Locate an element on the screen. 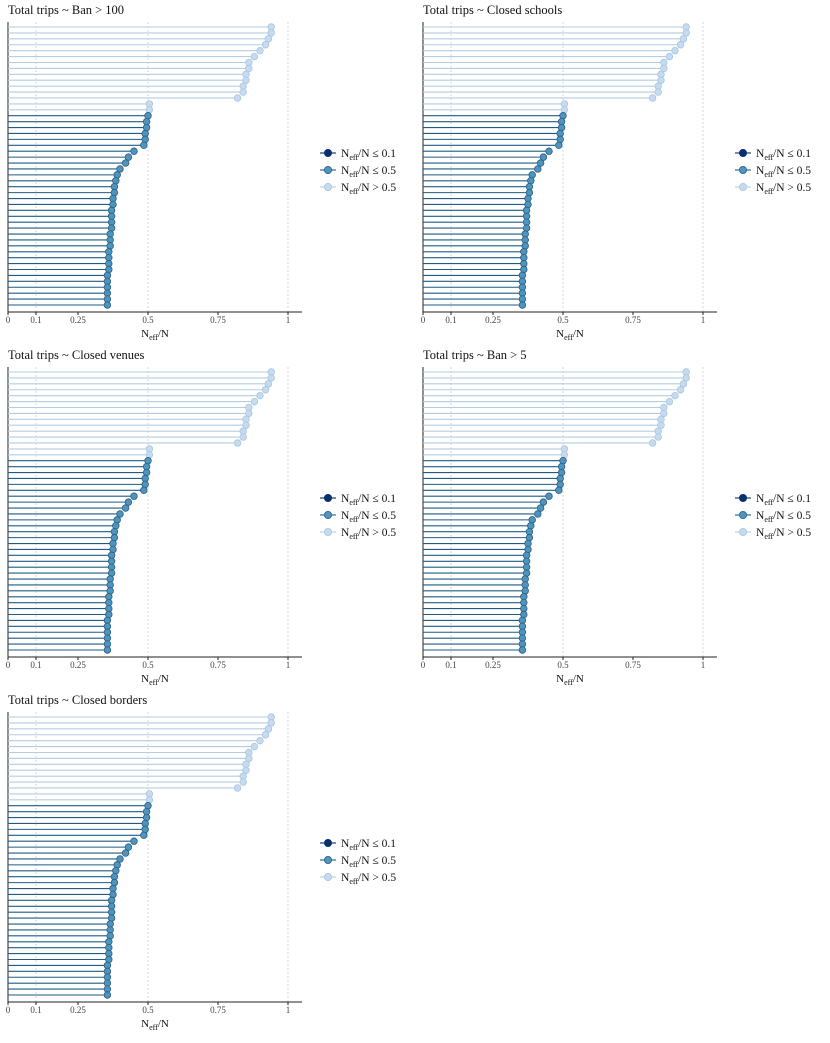 The height and width of the screenshot is (1043, 830). panel-title: Total trips ~ Ban > 5 is located at coordinates (475, 355).